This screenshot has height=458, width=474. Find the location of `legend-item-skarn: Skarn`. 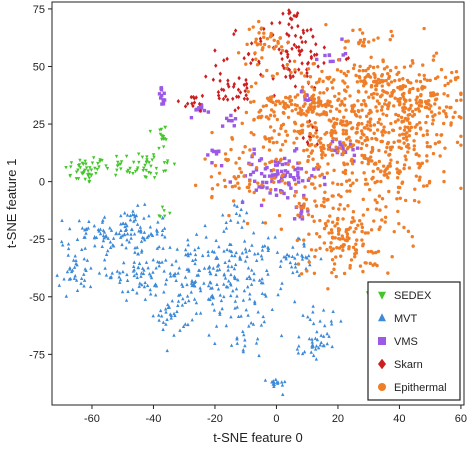

legend-item-skarn: Skarn is located at coordinates (400, 364).